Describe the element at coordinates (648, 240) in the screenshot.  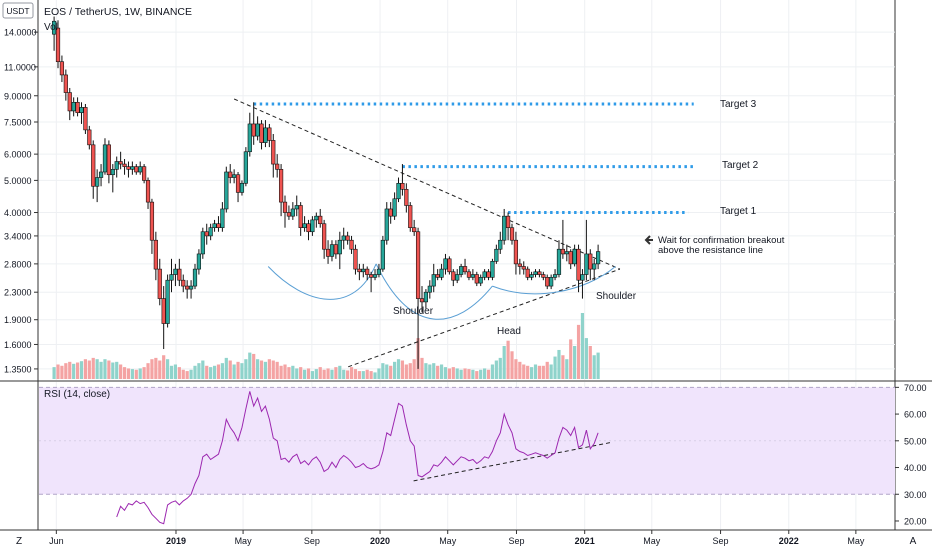
I see `arrow-left-icon` at that location.